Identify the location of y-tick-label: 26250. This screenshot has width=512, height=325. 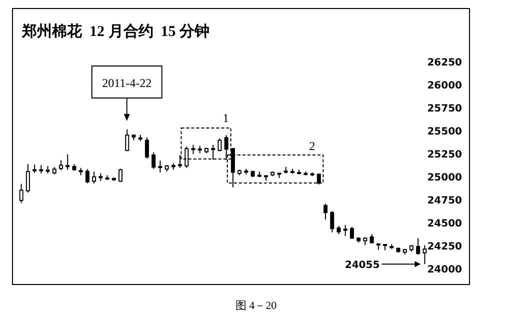
(444, 63).